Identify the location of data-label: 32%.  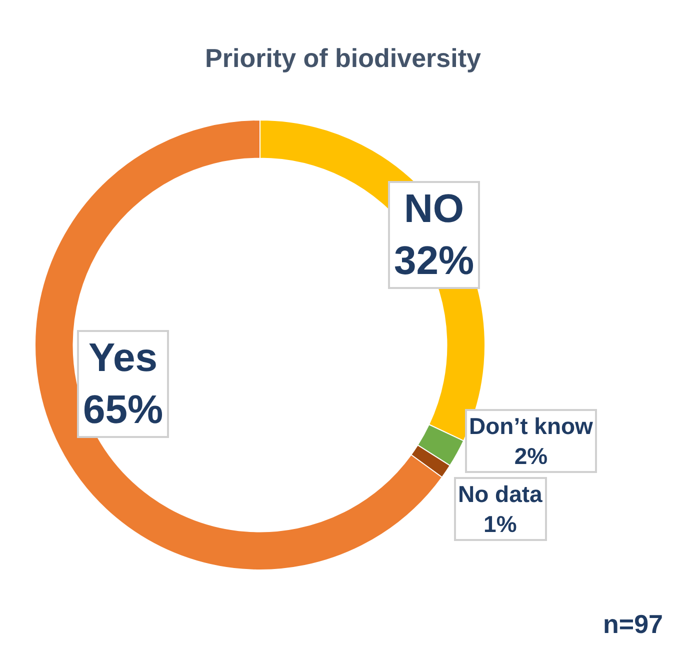
(434, 261).